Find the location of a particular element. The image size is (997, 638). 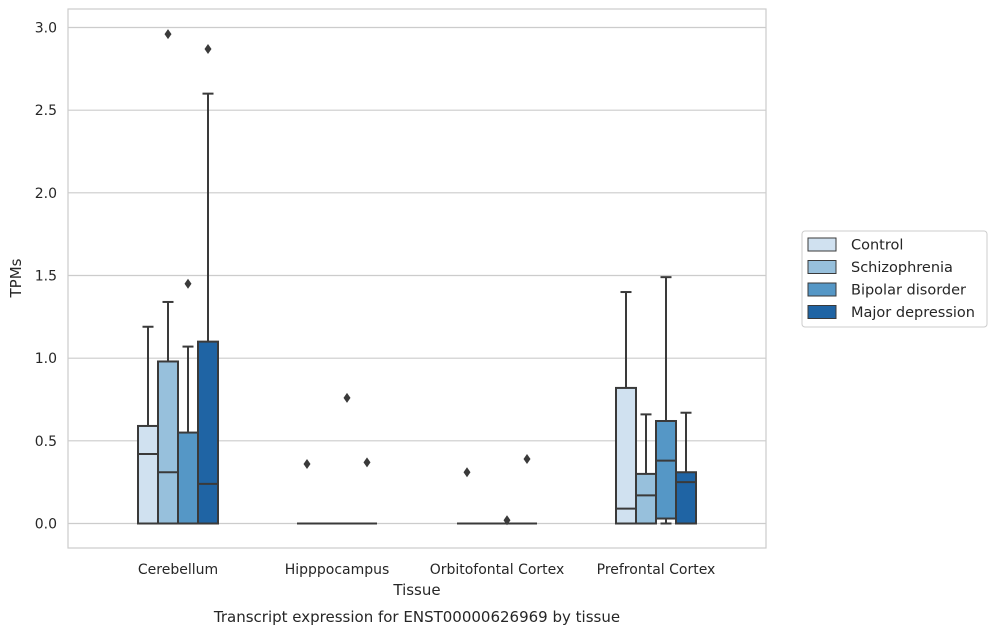

legend-frame is located at coordinates (894, 279).